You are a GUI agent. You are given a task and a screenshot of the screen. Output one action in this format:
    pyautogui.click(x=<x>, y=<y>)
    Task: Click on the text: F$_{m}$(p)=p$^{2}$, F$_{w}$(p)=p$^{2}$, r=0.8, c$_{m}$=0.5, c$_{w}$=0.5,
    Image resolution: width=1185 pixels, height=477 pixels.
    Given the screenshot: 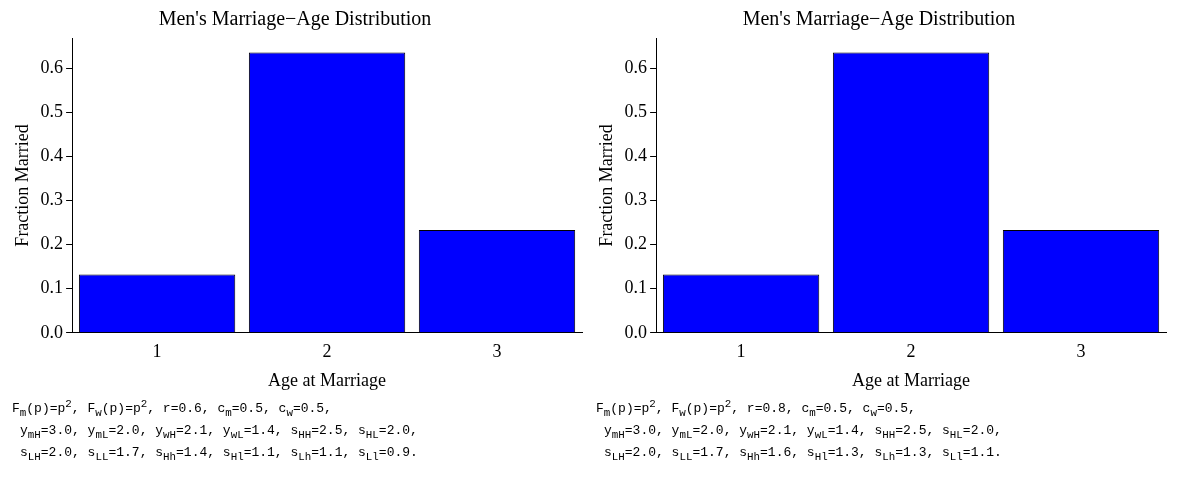 What is the action you would take?
    pyautogui.click(x=756, y=408)
    